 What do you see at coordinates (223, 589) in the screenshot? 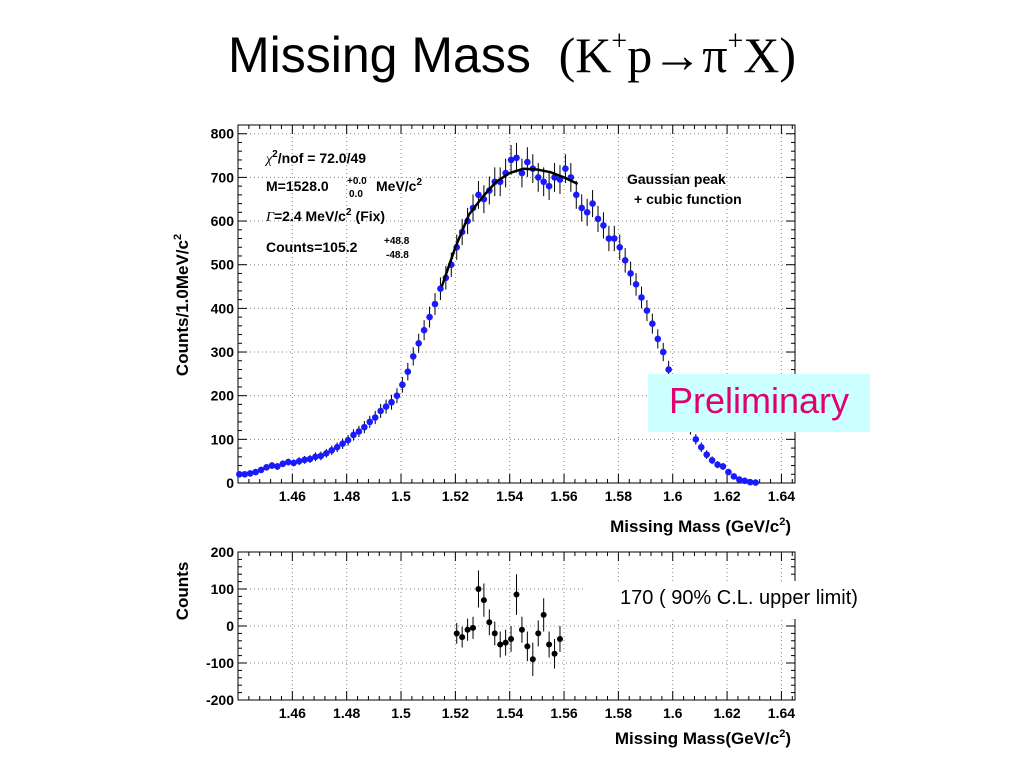
I see `bottom-y-tick-label: 100` at bounding box center [223, 589].